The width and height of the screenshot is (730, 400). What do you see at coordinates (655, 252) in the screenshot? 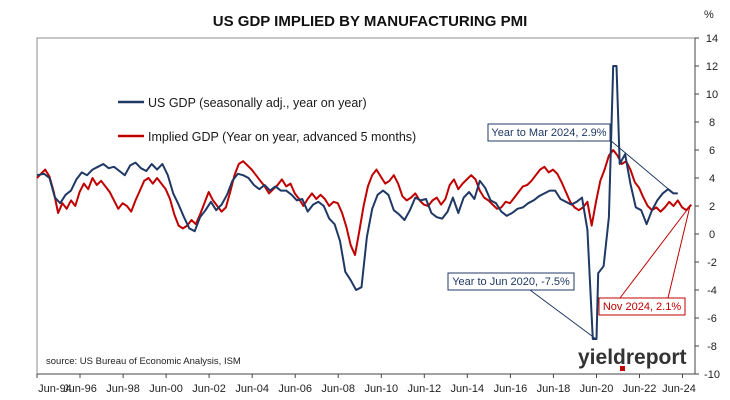
I see `annotation-leader-nov-2024-a` at bounding box center [655, 252].